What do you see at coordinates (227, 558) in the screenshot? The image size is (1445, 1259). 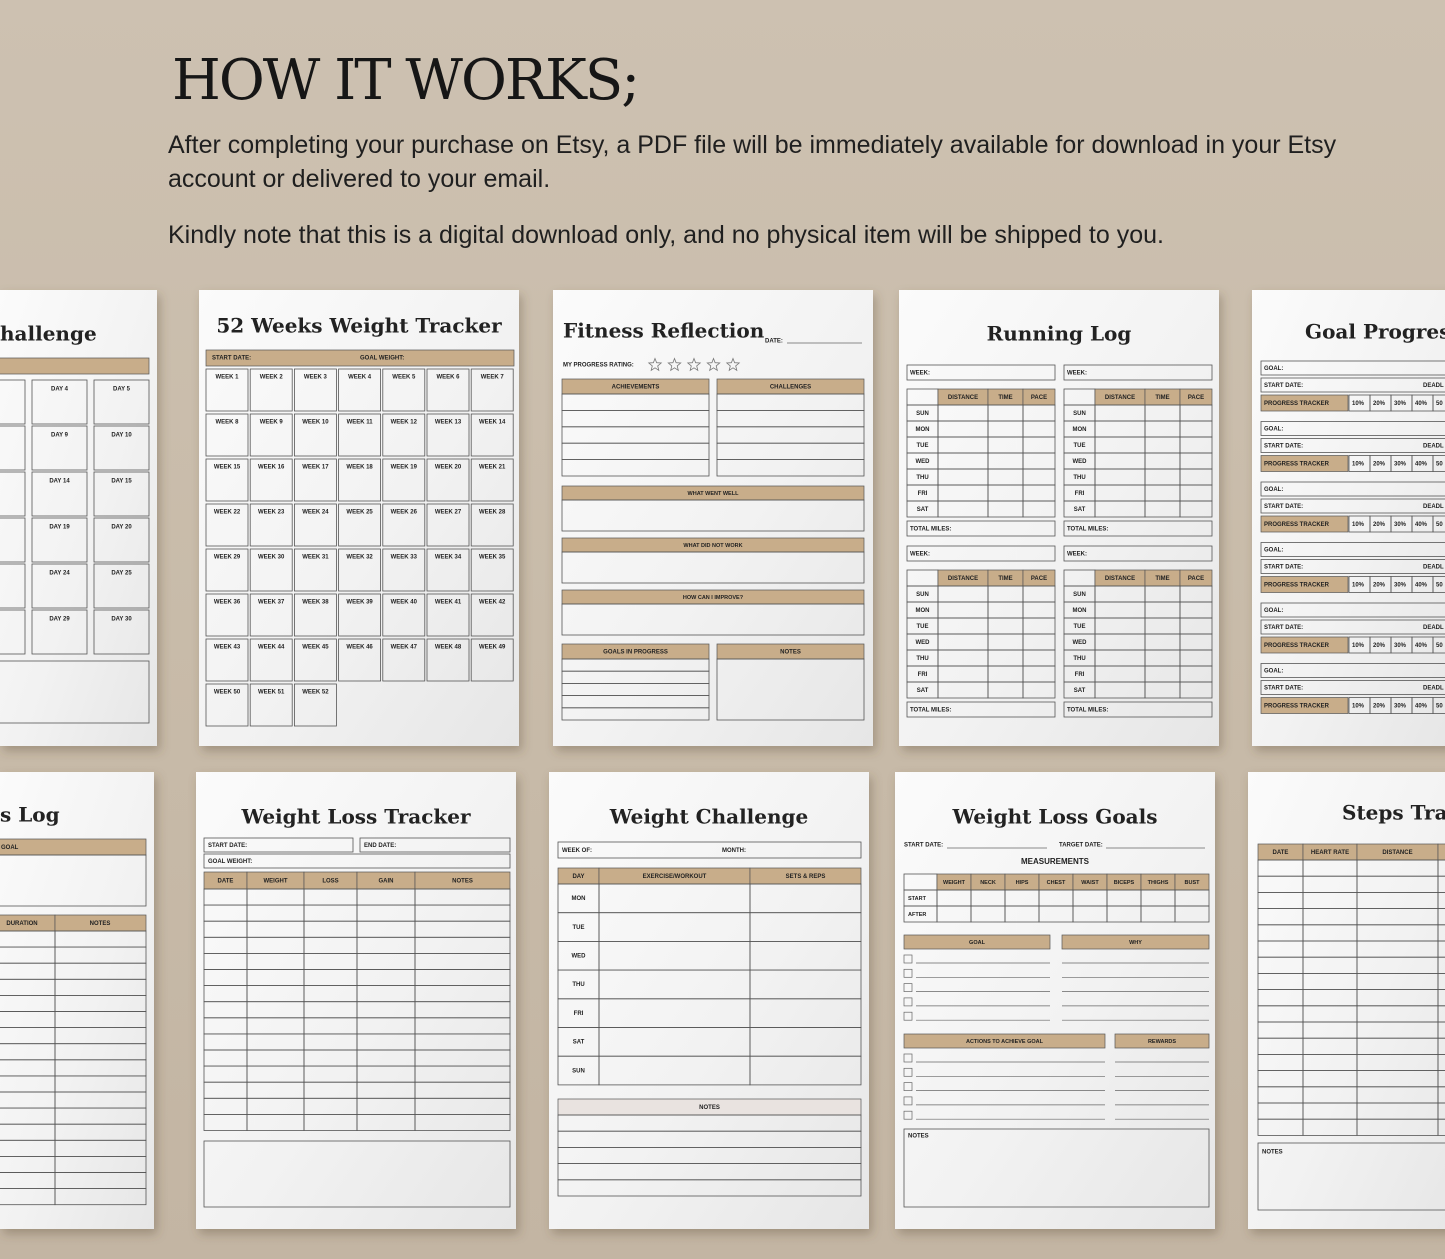 I see `label: WEEK 29` at bounding box center [227, 558].